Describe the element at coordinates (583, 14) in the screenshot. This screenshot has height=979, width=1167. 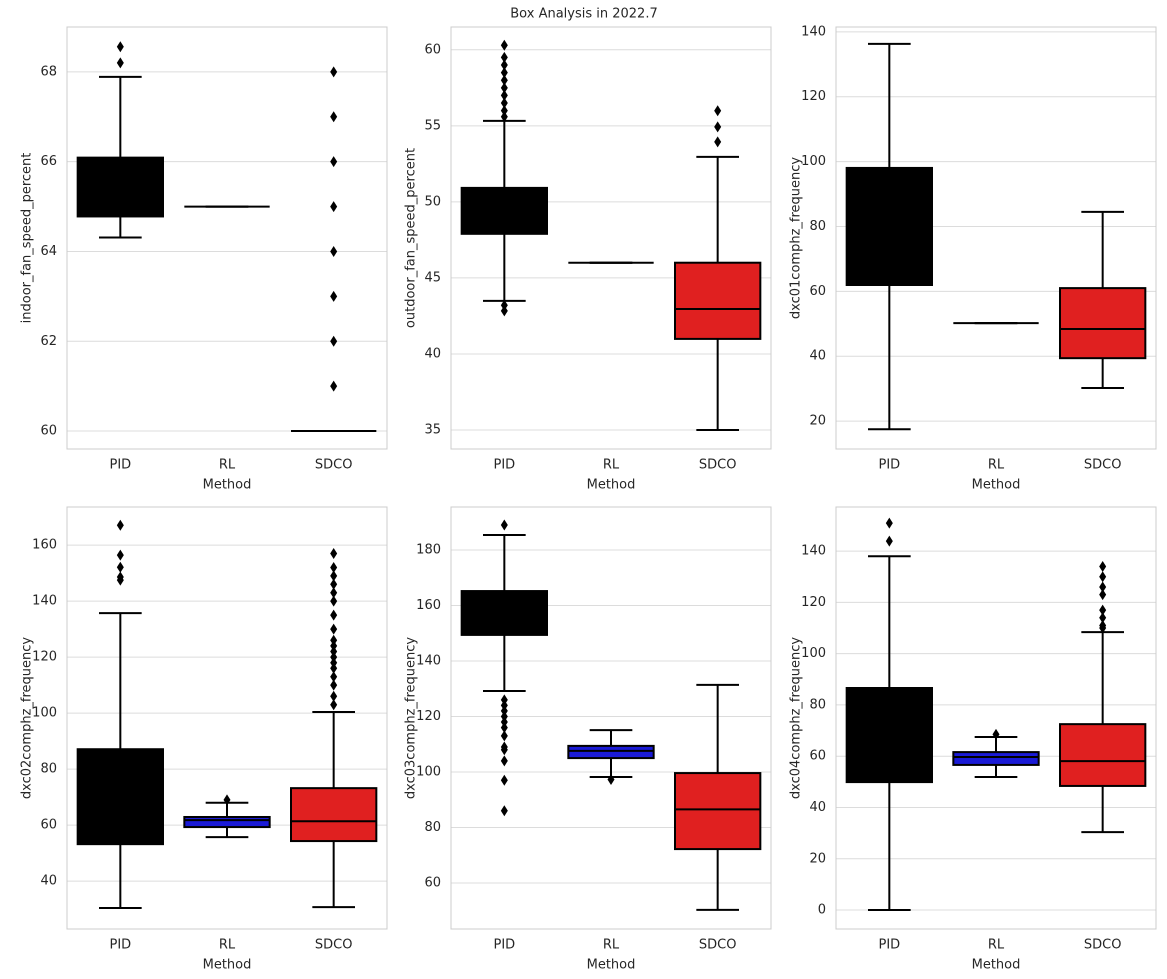
I see `figure-title: Box Analysis in 2022.7` at that location.